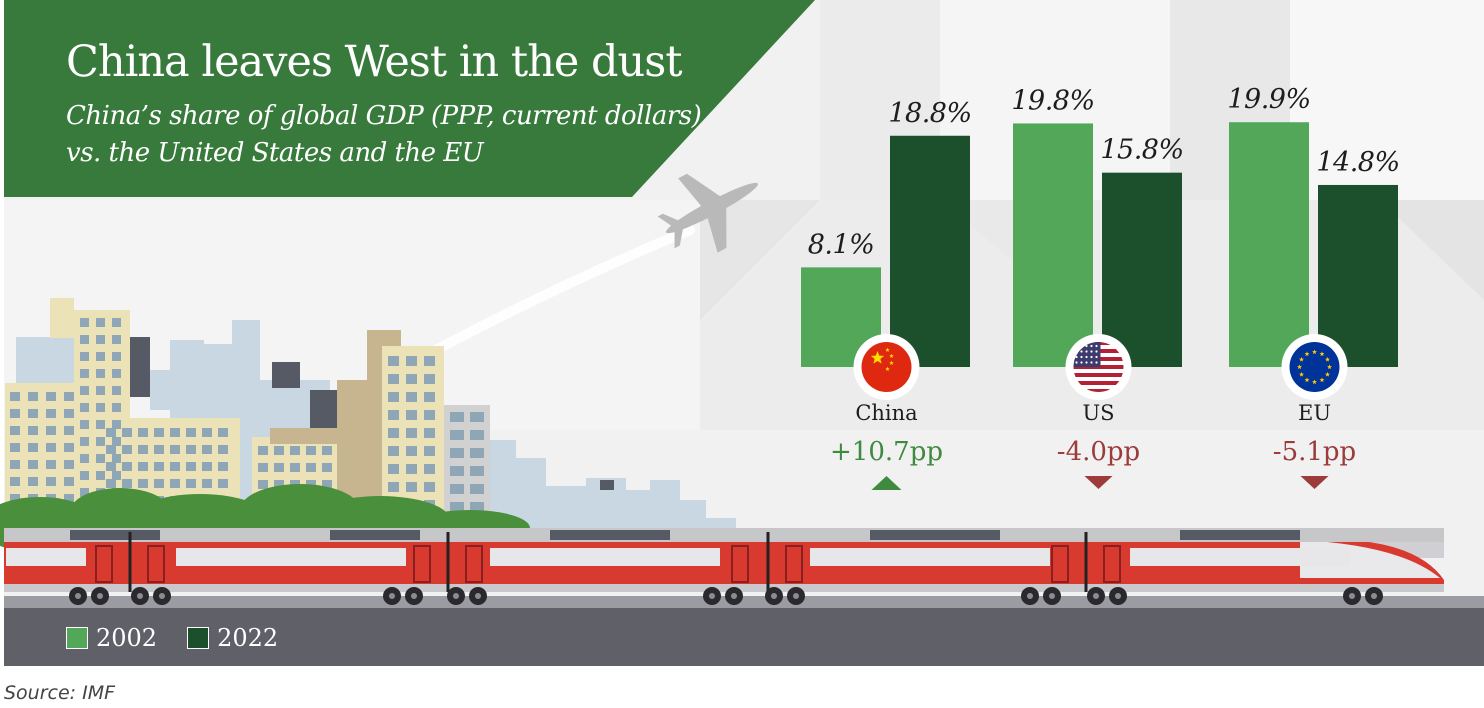 The image size is (1484, 708). I want to click on value-label-china-2022: 18.8%, so click(929, 113).